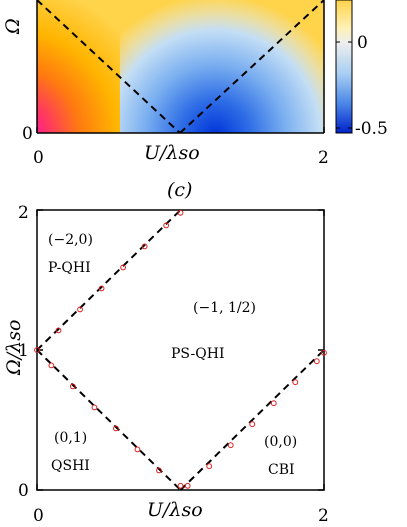 The image size is (407, 527). I want to click on region-name-psqhi: PS-QHI, so click(197, 354).